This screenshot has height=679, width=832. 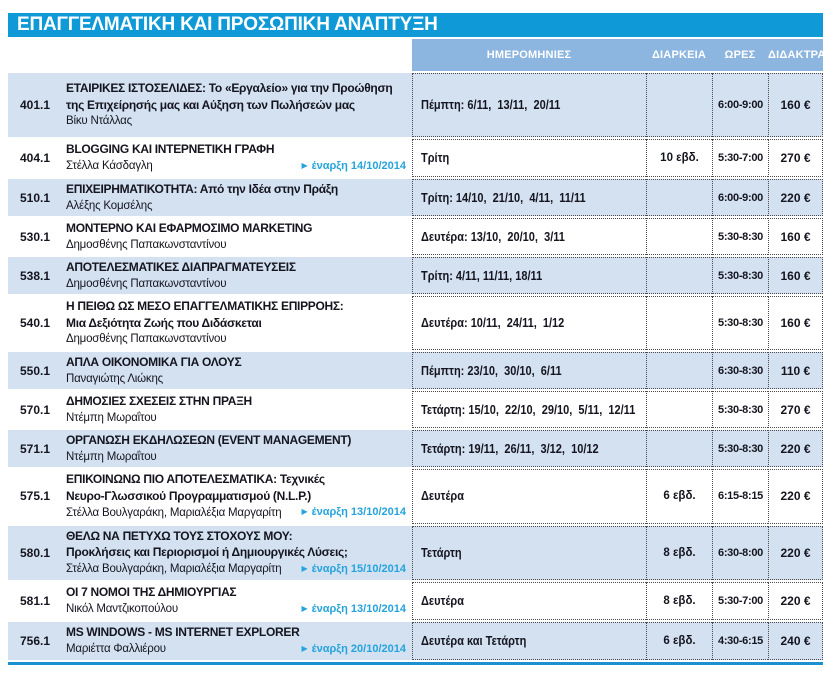 I want to click on instructor-name: Παναγιώτης Λιώκης, so click(x=115, y=378).